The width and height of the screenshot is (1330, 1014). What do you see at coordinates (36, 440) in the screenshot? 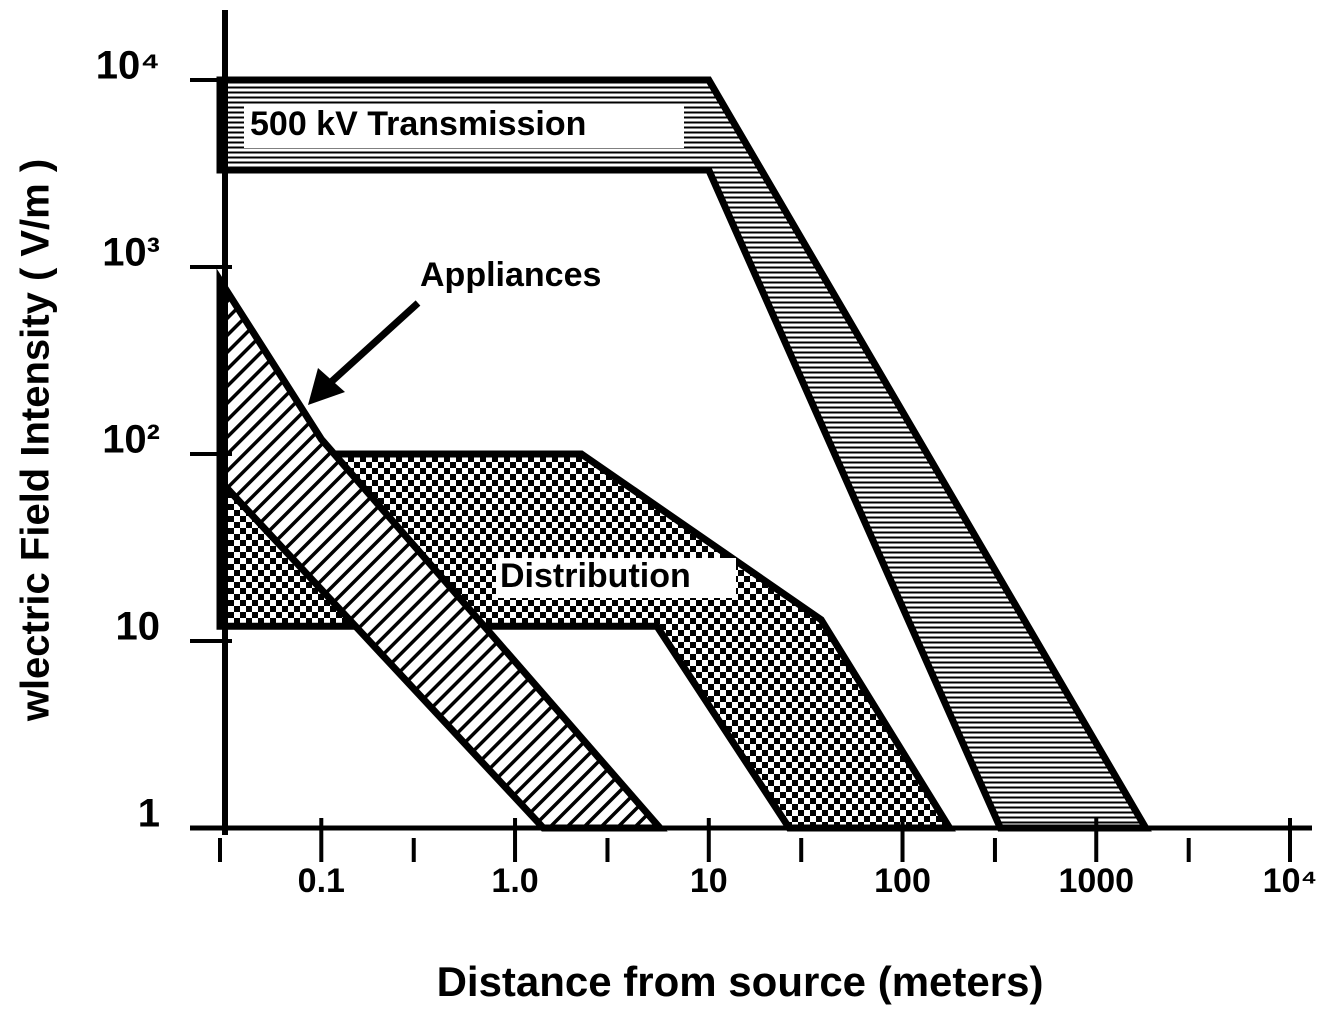
I see `y-axis-label: wlectric Field Intensity ( V/m )` at bounding box center [36, 440].